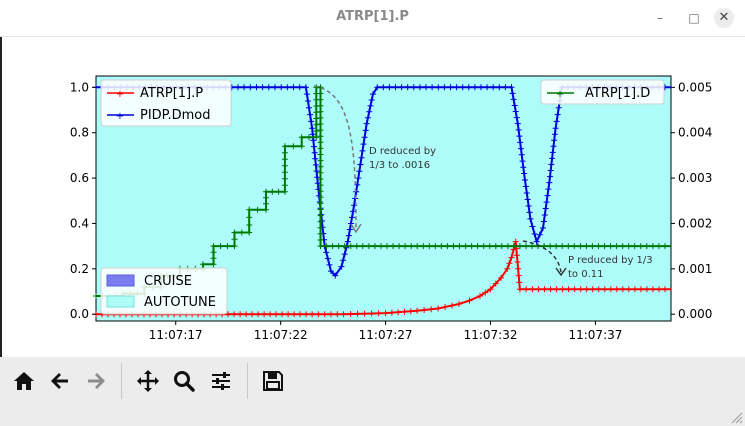 This screenshot has height=426, width=745. Describe the element at coordinates (171, 93) in the screenshot. I see `legend-label-p: ATRP[1].P` at that location.